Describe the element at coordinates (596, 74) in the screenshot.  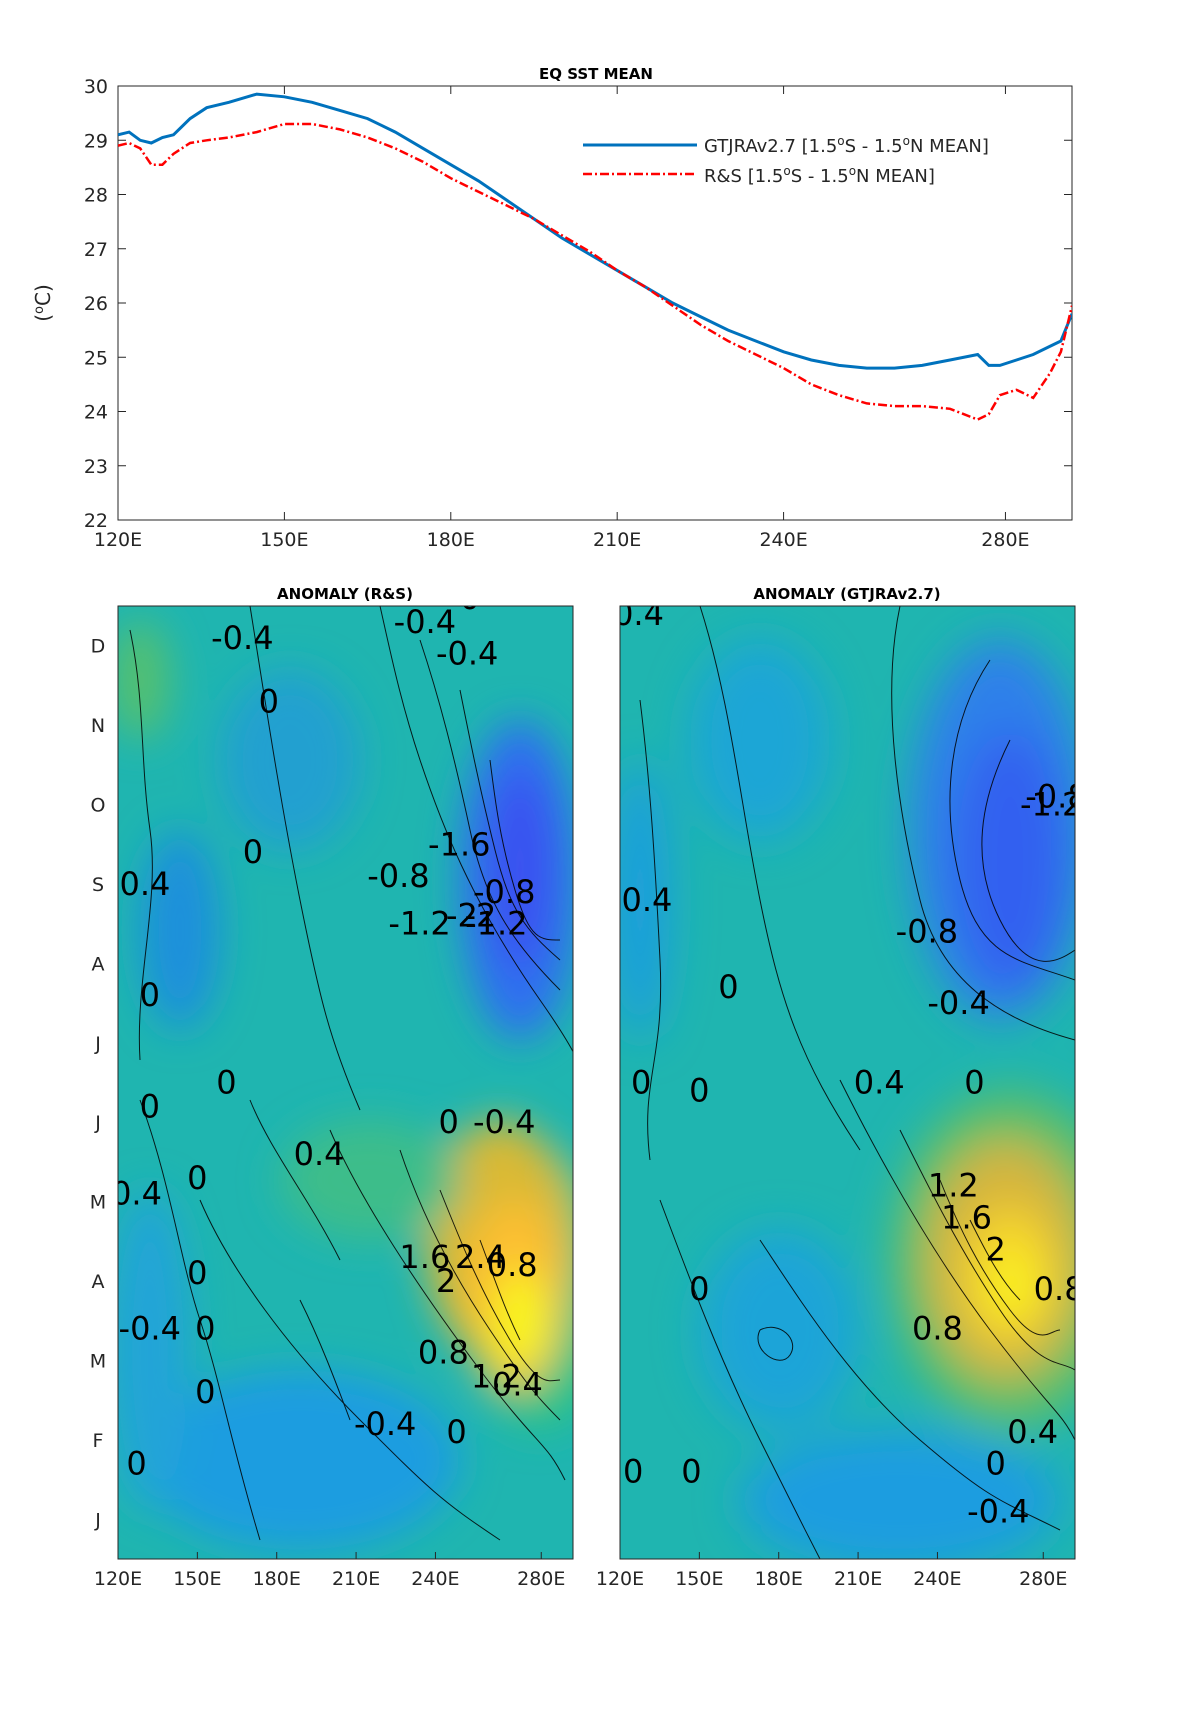
I see `chart-title: EQ SST MEAN` at that location.